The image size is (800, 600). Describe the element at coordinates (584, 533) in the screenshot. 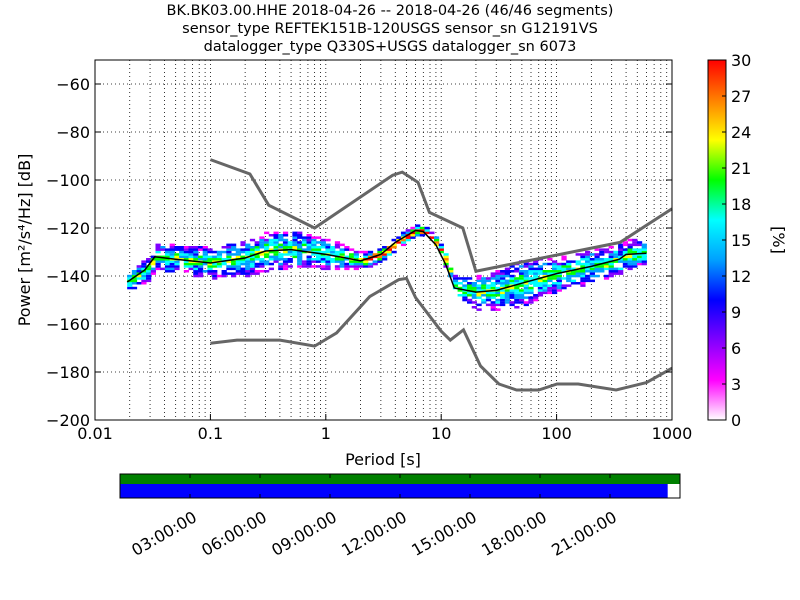

I see `timeline-tick-label: 21:00:00` at that location.